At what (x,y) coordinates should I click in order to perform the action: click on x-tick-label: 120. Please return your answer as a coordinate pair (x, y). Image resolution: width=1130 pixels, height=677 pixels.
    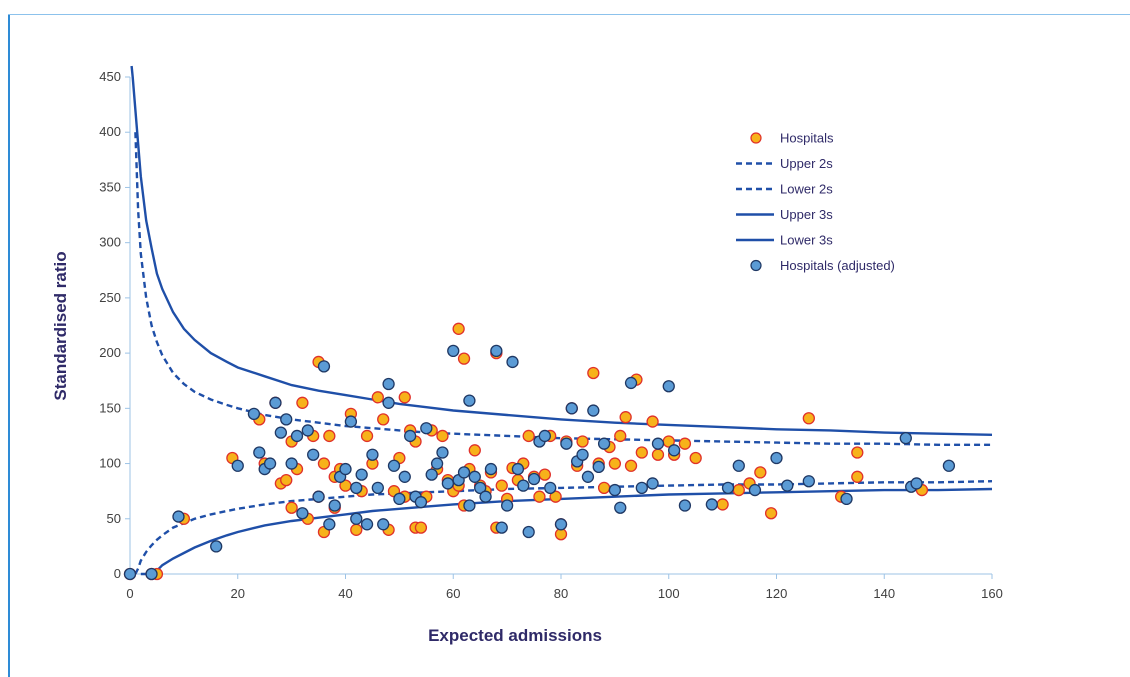
    Looking at the image, I should click on (777, 593).